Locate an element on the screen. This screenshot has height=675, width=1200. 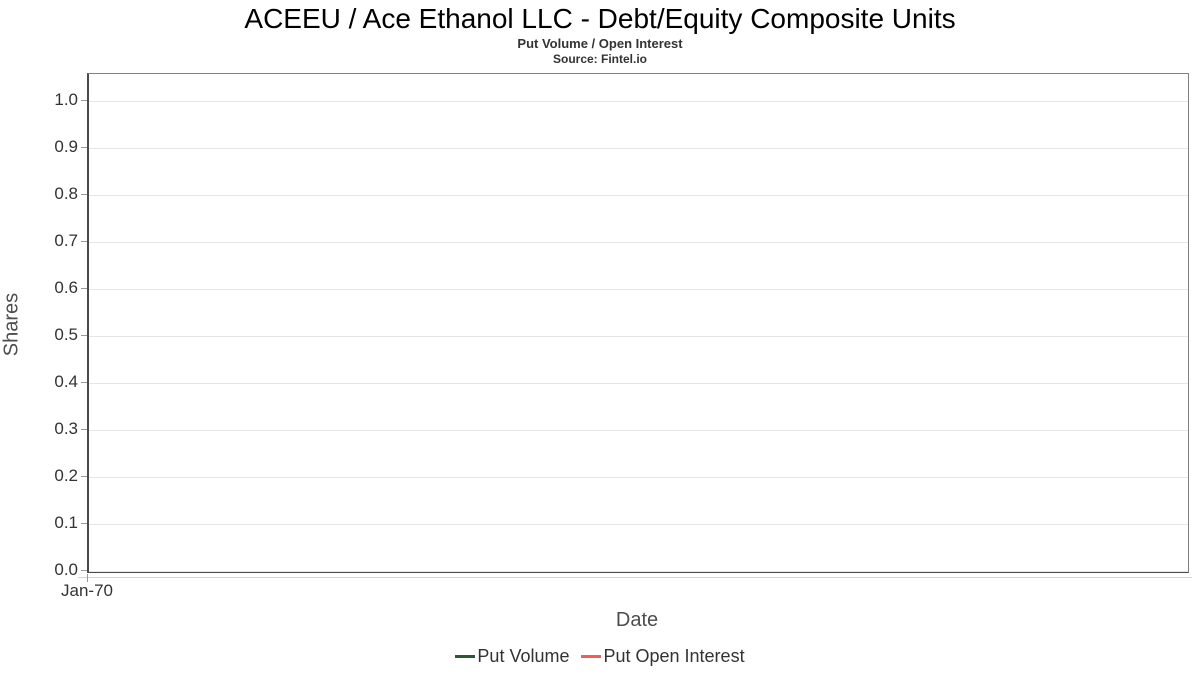
x-axis-line is located at coordinates (635, 577).